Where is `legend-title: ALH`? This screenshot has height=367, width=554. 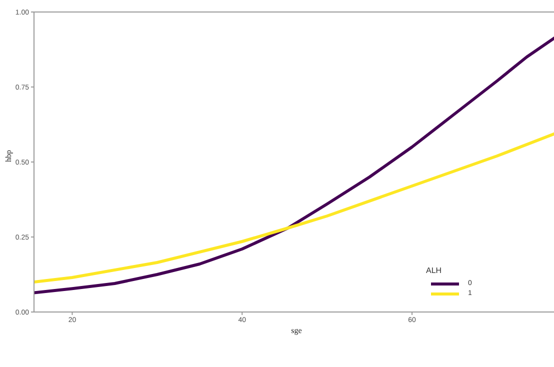 legend-title: ALH is located at coordinates (434, 270).